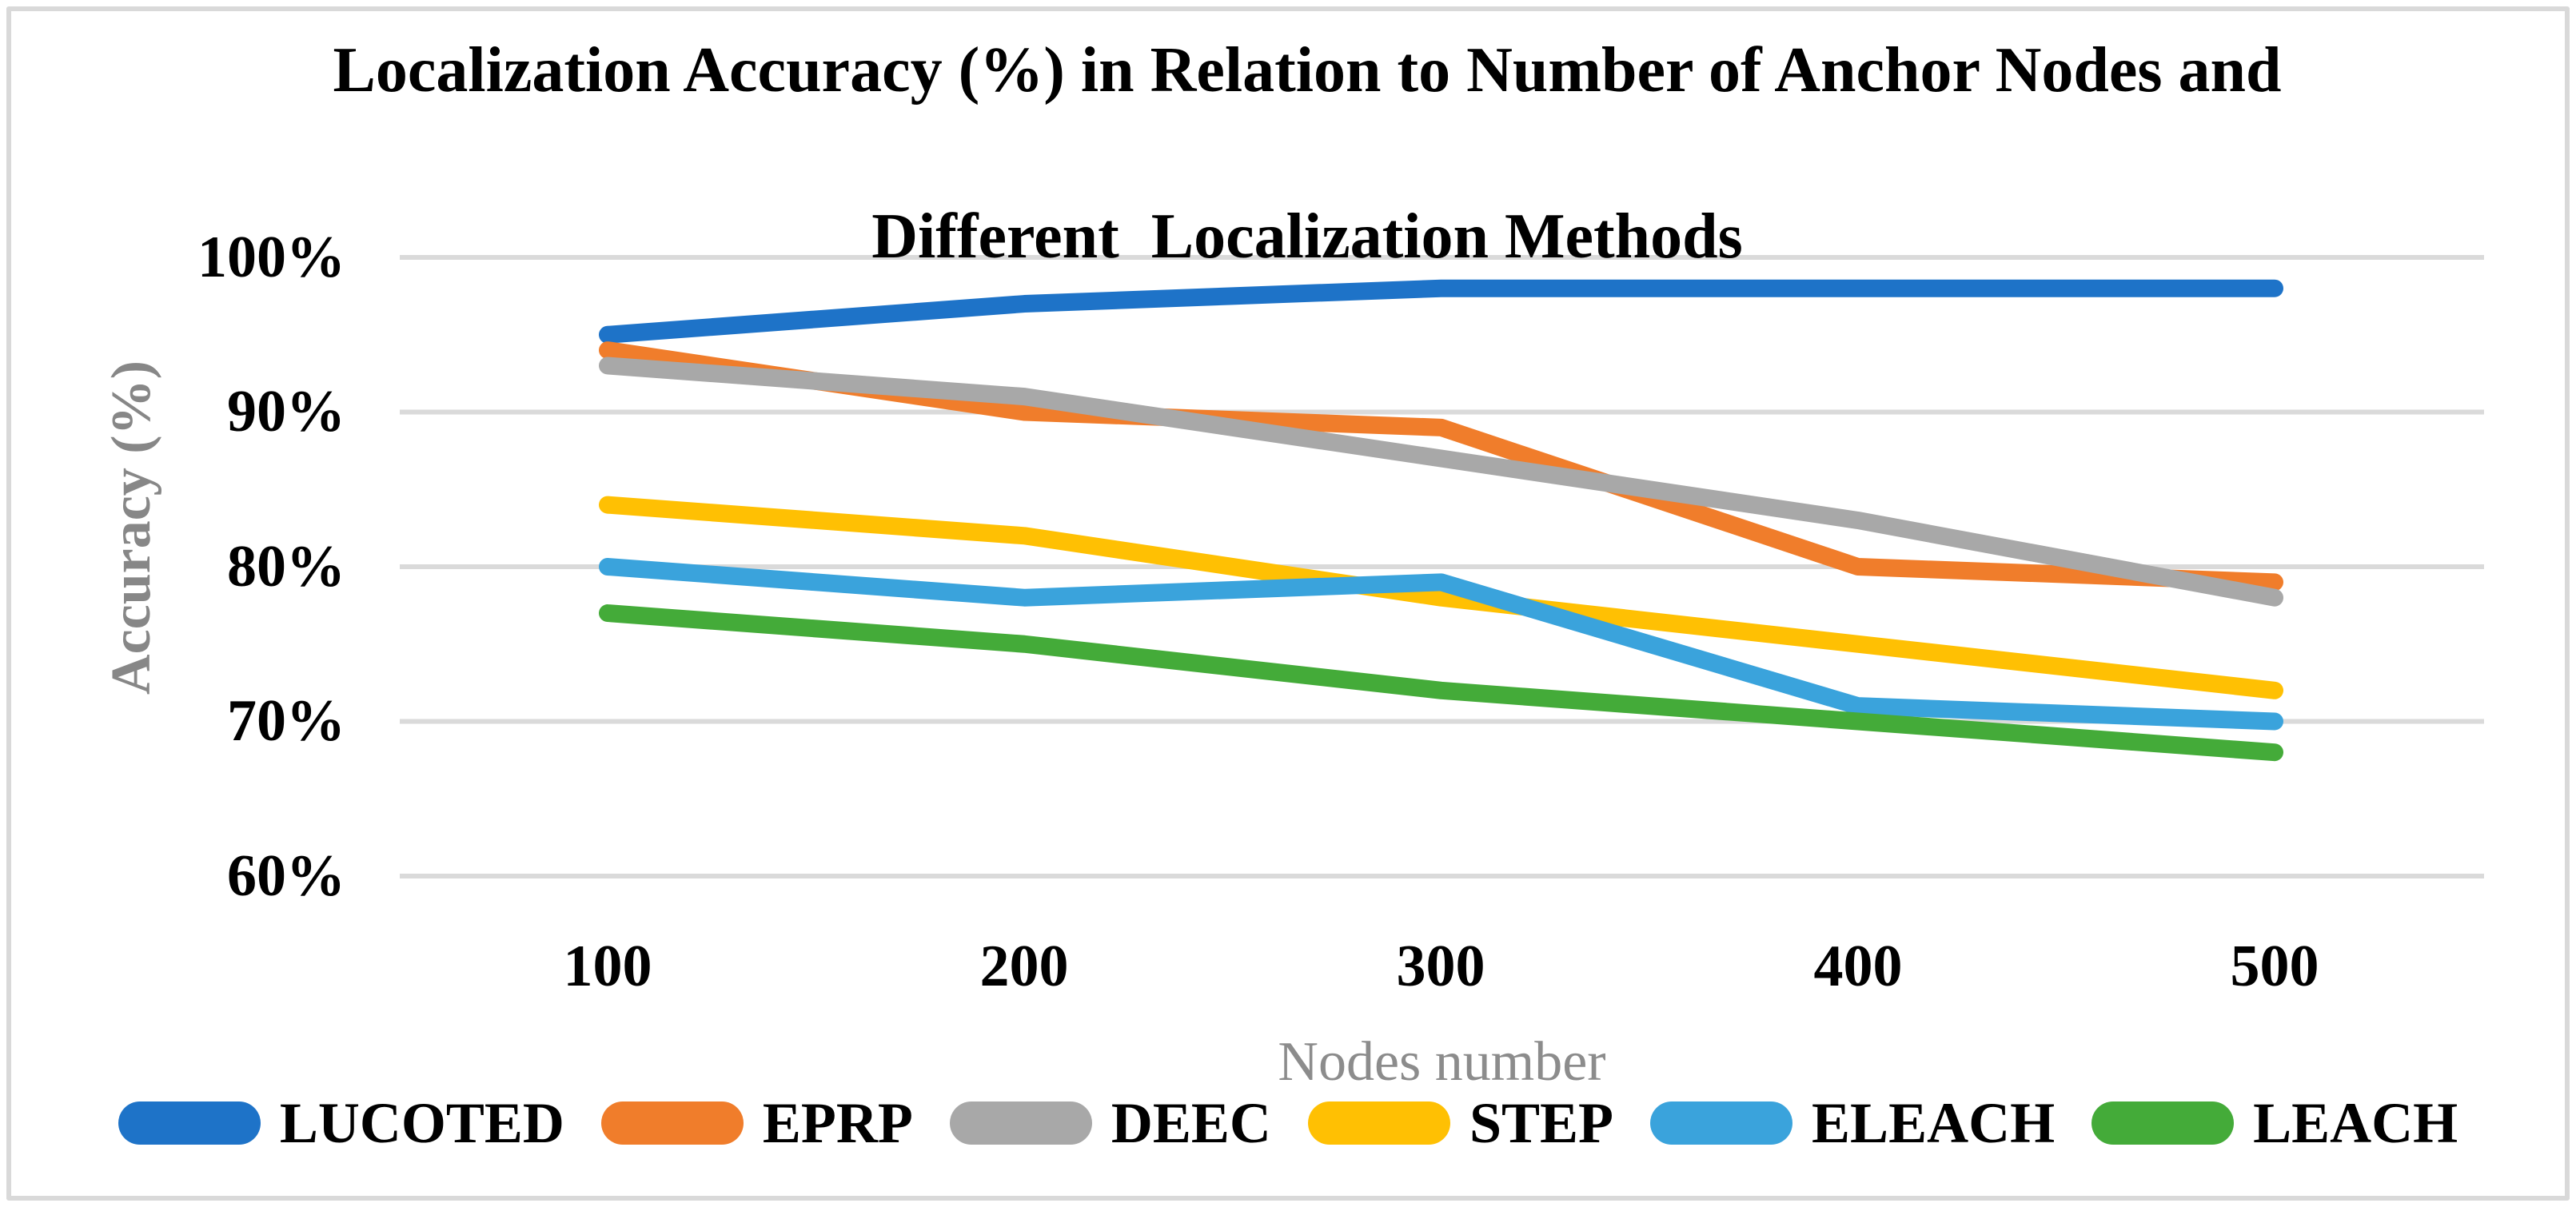  Describe the element at coordinates (286, 567) in the screenshot. I see `y-axis-tick-80: 80%` at that location.